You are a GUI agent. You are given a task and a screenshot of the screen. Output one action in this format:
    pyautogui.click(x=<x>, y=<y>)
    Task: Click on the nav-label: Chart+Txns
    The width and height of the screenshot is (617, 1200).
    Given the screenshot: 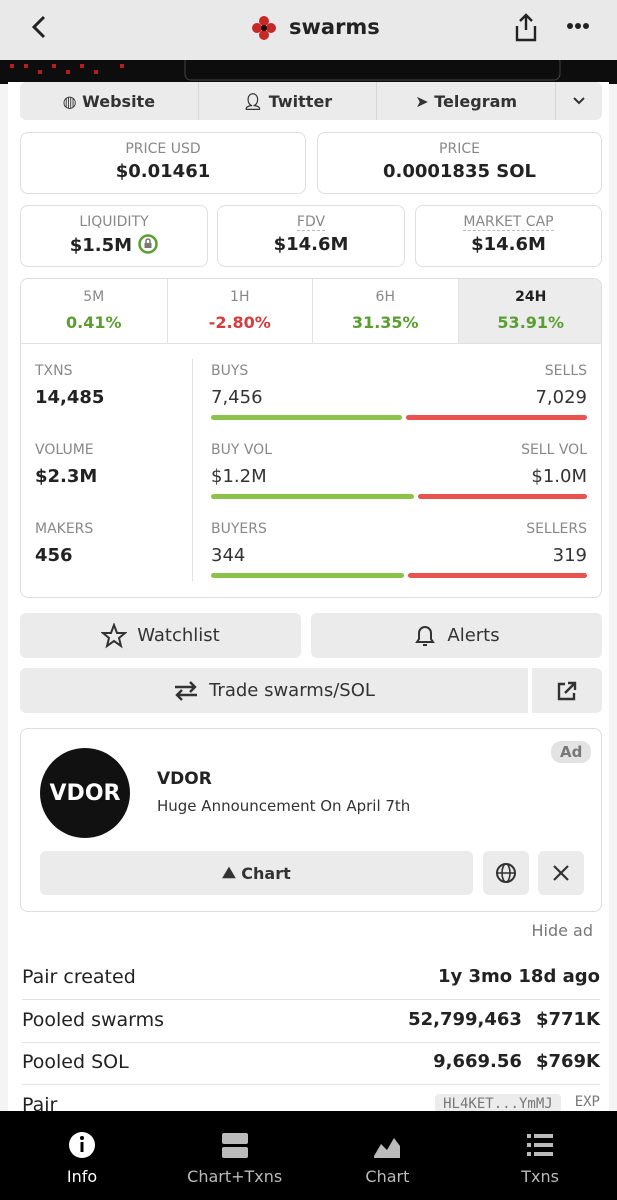 What is the action you would take?
    pyautogui.click(x=235, y=1176)
    